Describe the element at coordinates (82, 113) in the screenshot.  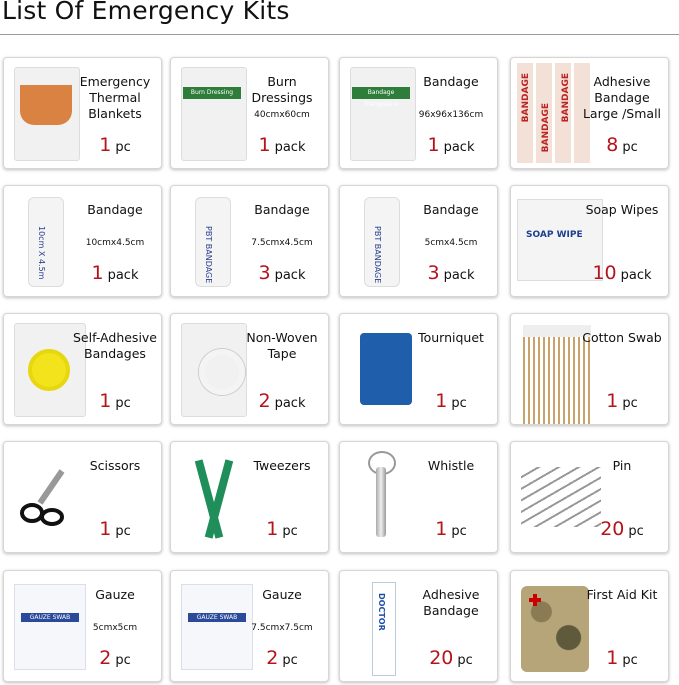
I see `kit-item-card: Emergency Thermal Blankets 1 pc` at that location.